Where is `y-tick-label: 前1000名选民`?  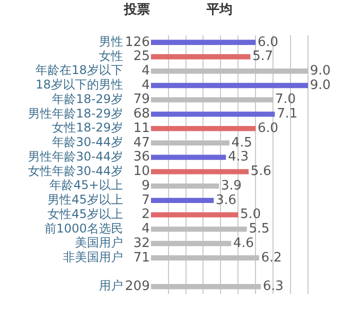
y-tick-label: 前1000名选民 is located at coordinates (83, 228).